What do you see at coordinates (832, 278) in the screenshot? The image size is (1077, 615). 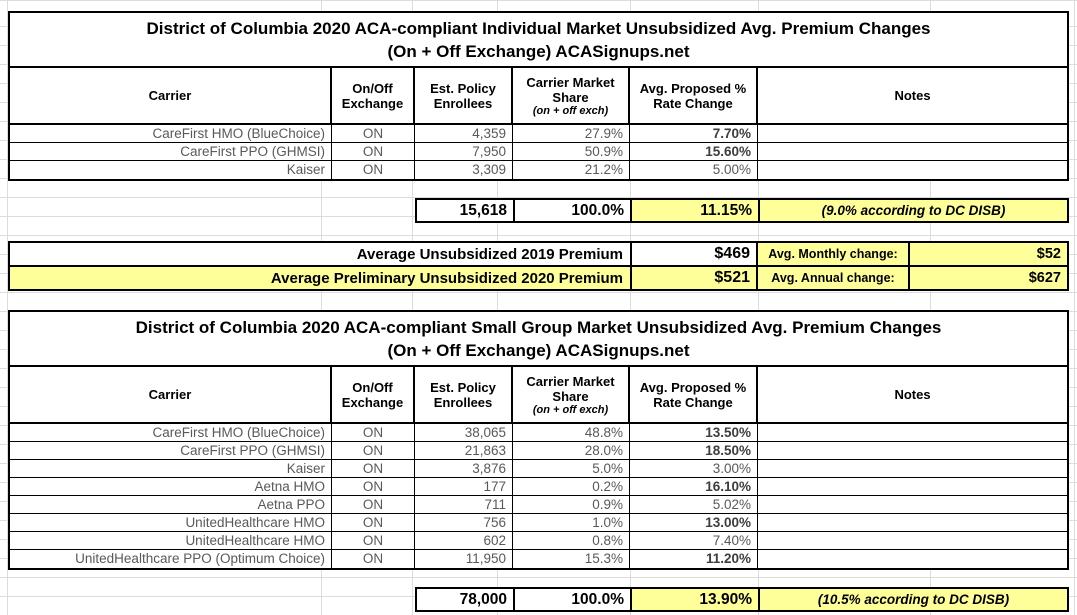 I see `annual-change-label: Avg. Annual change:` at bounding box center [832, 278].